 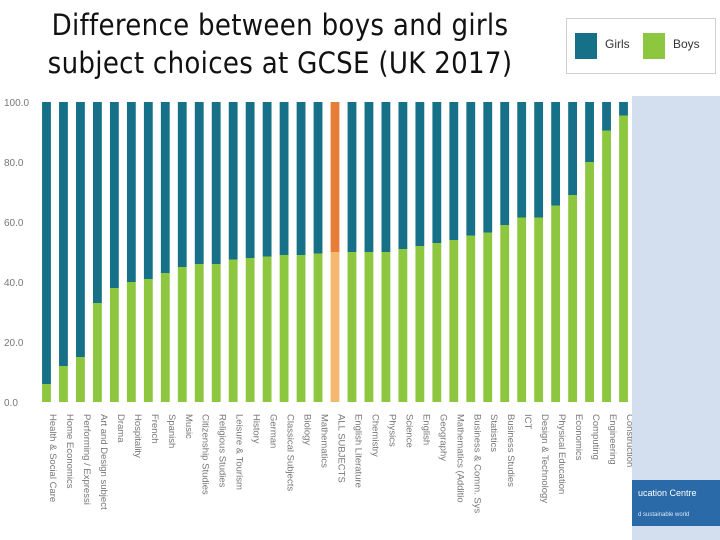 What do you see at coordinates (391, 430) in the screenshot?
I see `x-tick-label: Physics` at bounding box center [391, 430].